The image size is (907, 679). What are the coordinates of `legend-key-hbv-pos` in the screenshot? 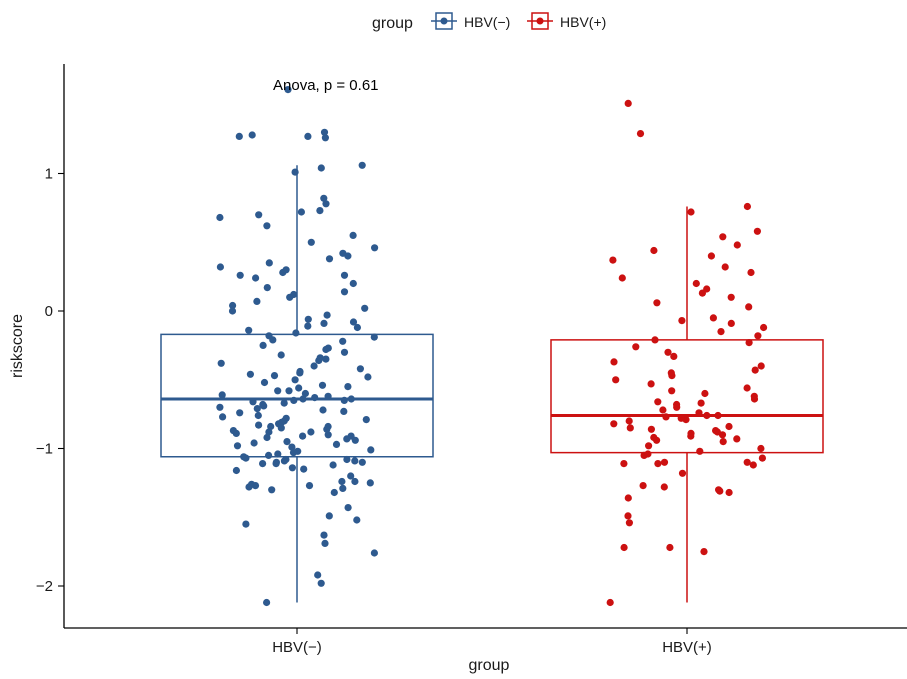 It's located at (540, 21).